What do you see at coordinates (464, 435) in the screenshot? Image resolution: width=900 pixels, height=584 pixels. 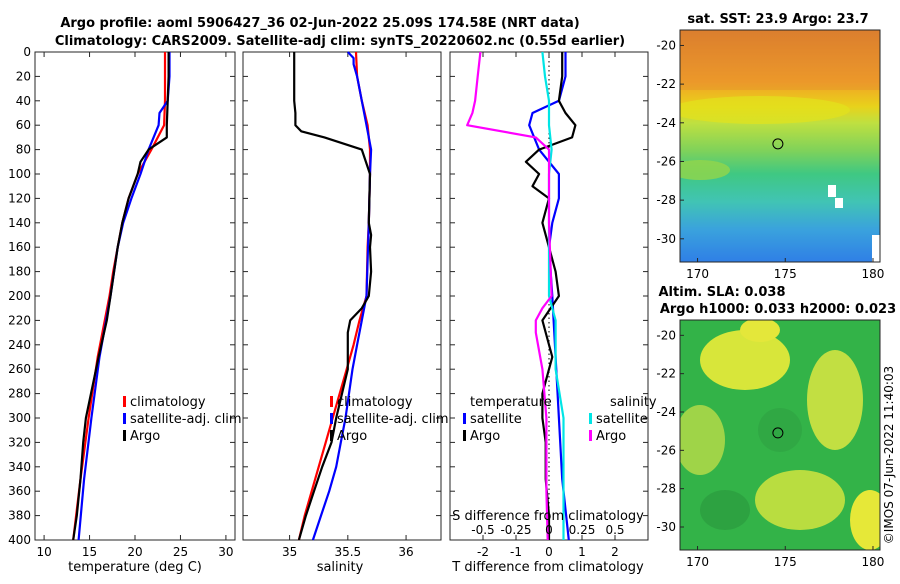 I see `legend-swatch-t-argo` at bounding box center [464, 435].